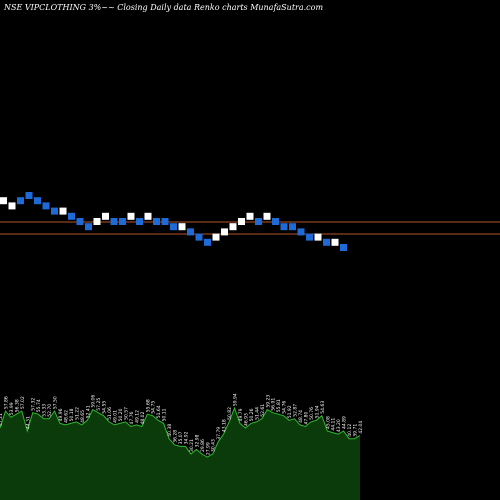 This screenshot has height=500, width=500. Describe the element at coordinates (67, 416) in the screenshot. I see `volume-label: 48.62` at that location.